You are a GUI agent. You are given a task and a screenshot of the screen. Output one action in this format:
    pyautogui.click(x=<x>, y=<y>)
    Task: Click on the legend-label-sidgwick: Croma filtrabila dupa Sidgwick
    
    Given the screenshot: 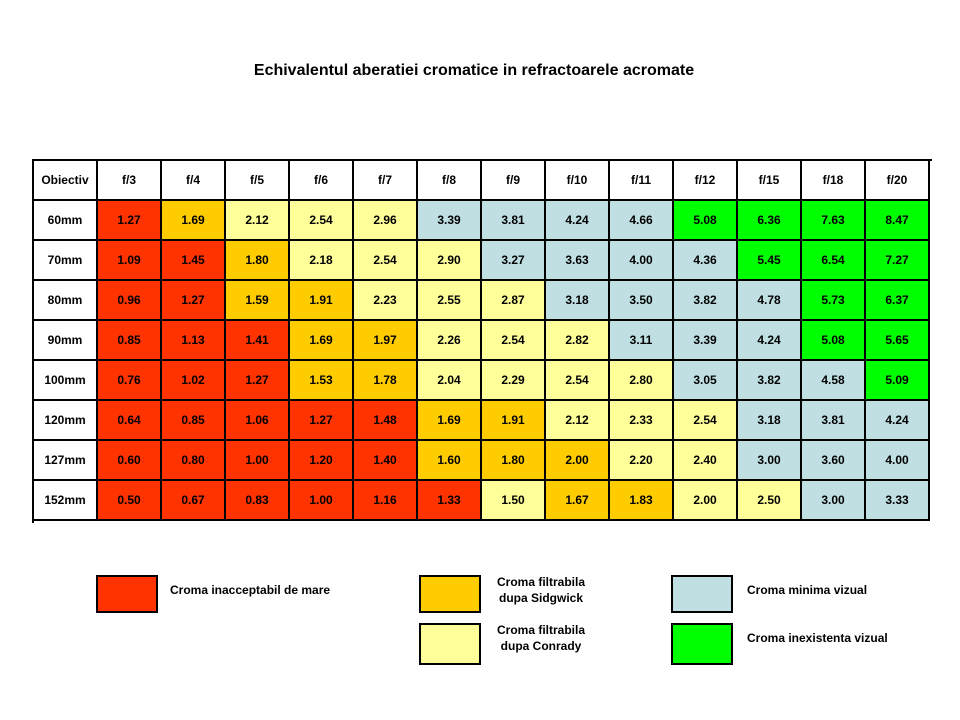 What is the action you would take?
    pyautogui.click(x=541, y=590)
    